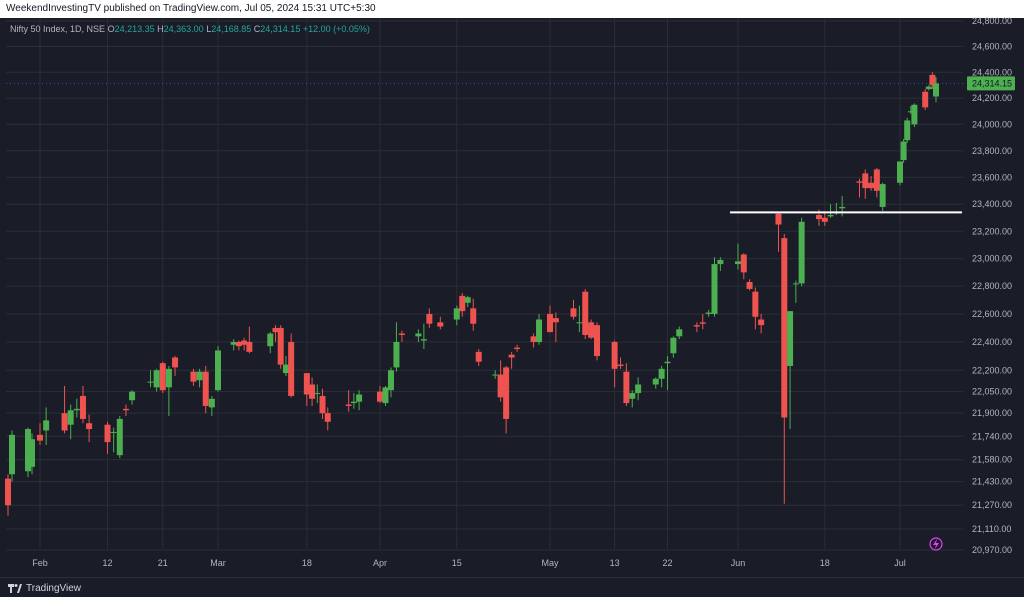  I want to click on lightning-icon, so click(936, 544).